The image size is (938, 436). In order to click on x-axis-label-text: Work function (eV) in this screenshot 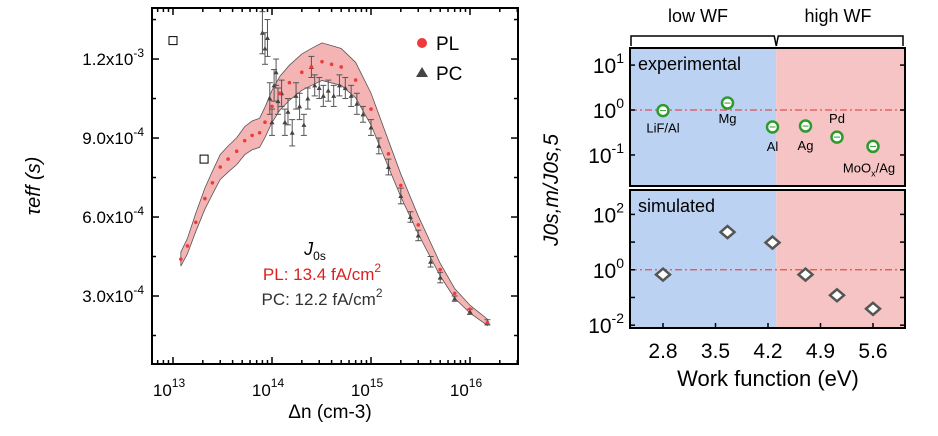, I will do `click(768, 378)`.